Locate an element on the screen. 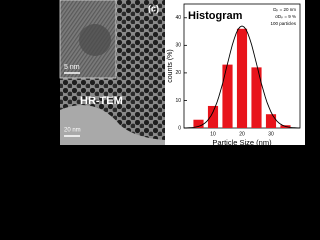 This screenshot has width=320, height=240. y-tick-label: 10 is located at coordinates (178, 101).